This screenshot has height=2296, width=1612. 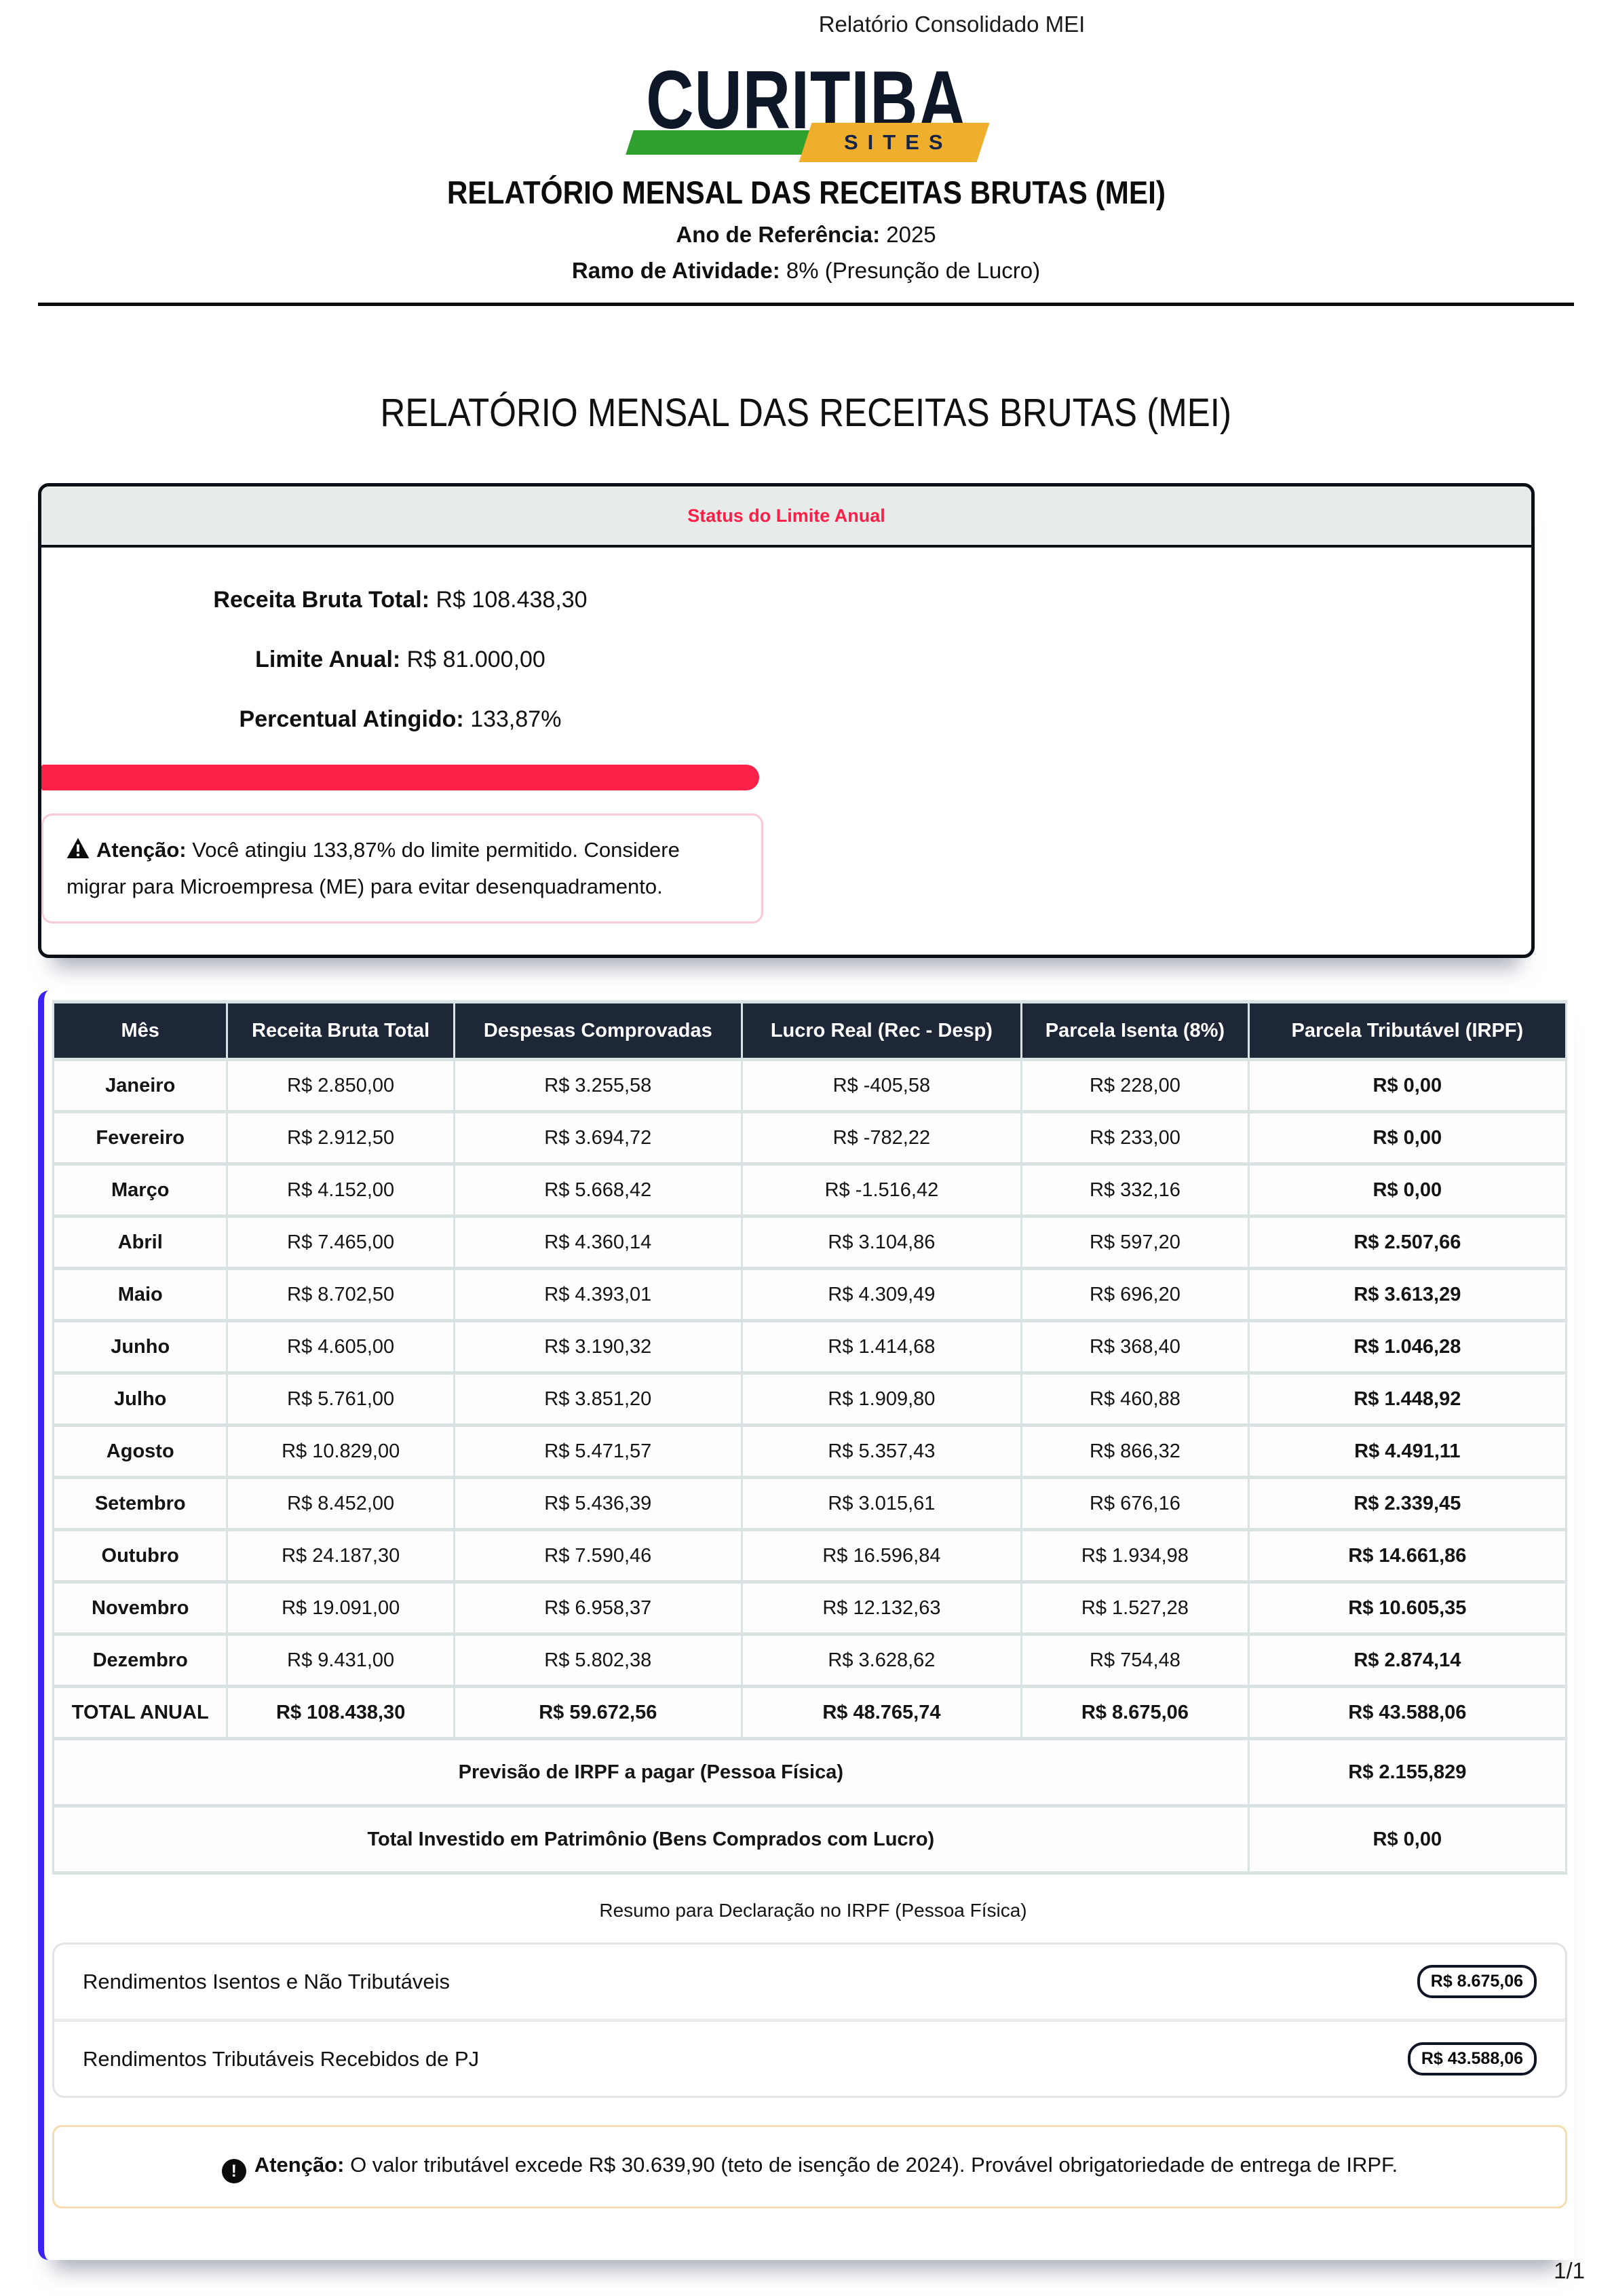 I want to click on table-cell: R$ 228,00, so click(x=1135, y=1085).